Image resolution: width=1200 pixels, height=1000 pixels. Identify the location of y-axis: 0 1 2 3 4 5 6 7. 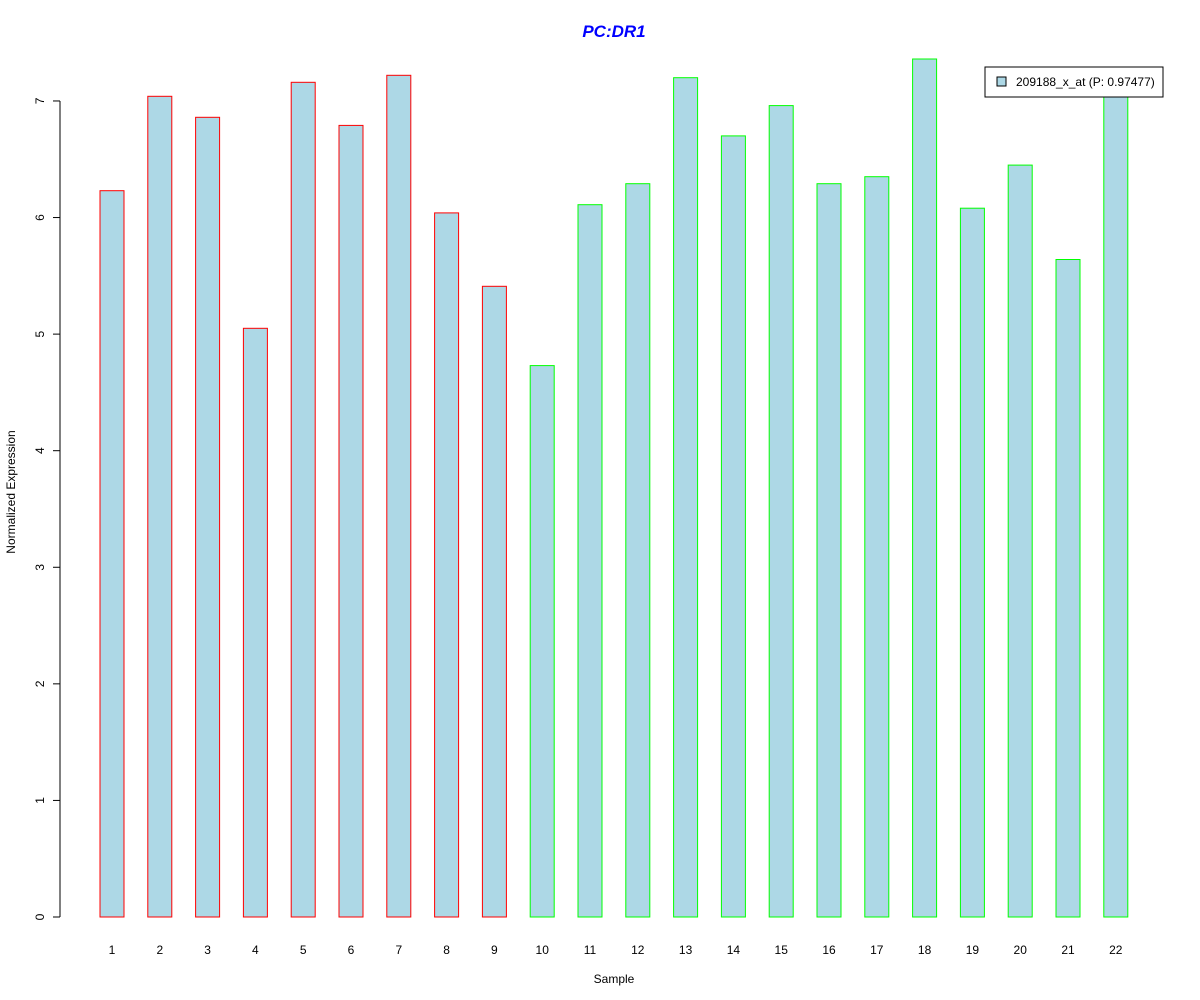
(47, 508).